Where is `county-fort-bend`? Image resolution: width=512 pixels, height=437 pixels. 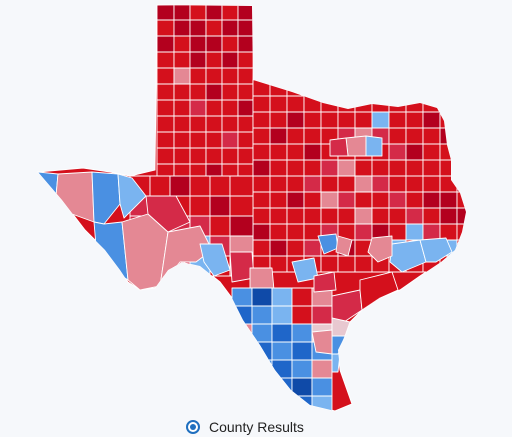
county-fort-bend is located at coordinates (380, 249).